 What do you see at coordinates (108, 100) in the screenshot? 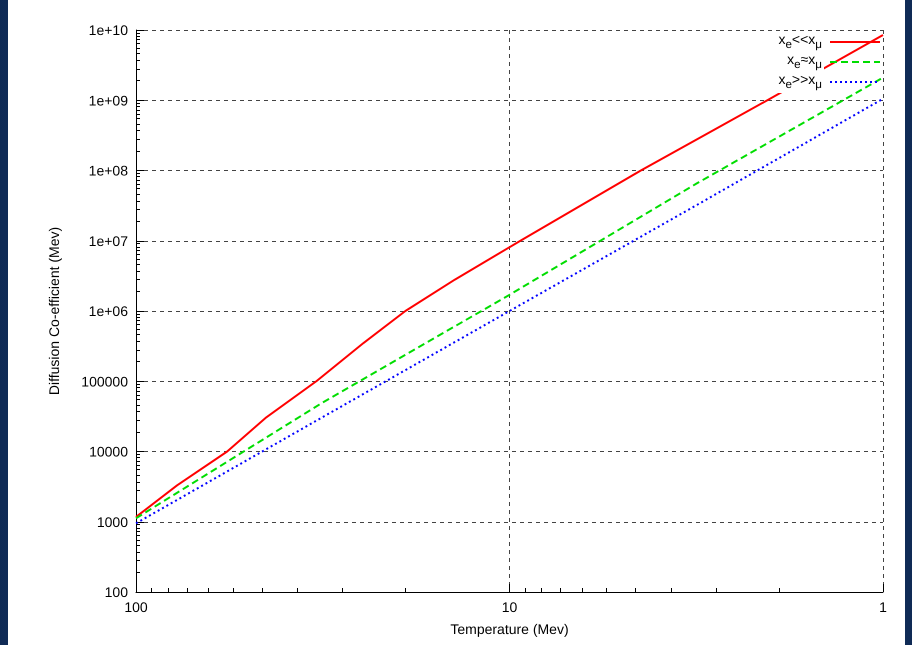
I see `y-tick-label: 1e+09` at bounding box center [108, 100].